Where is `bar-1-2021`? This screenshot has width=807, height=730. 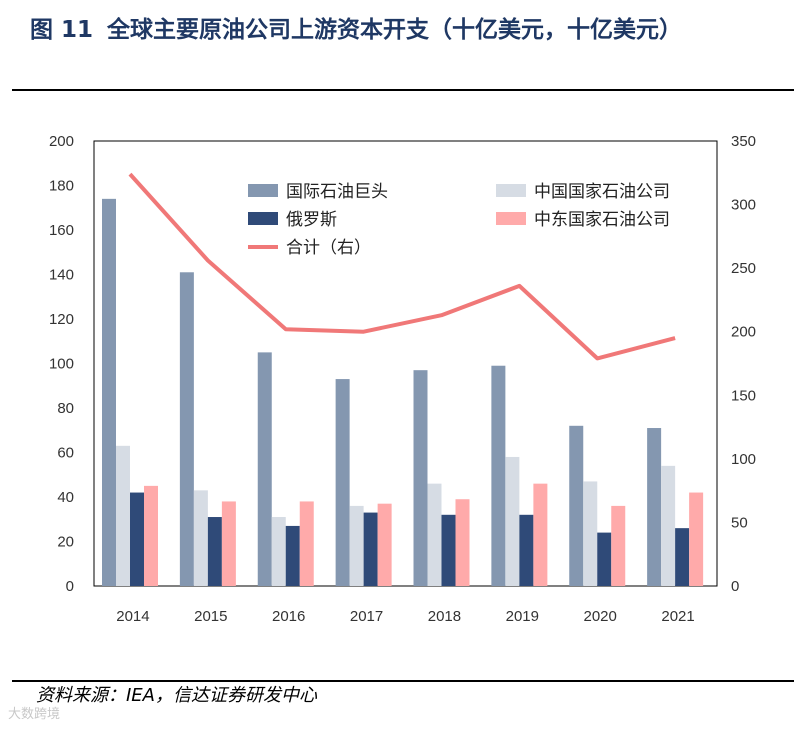 bar-1-2021 is located at coordinates (654, 507).